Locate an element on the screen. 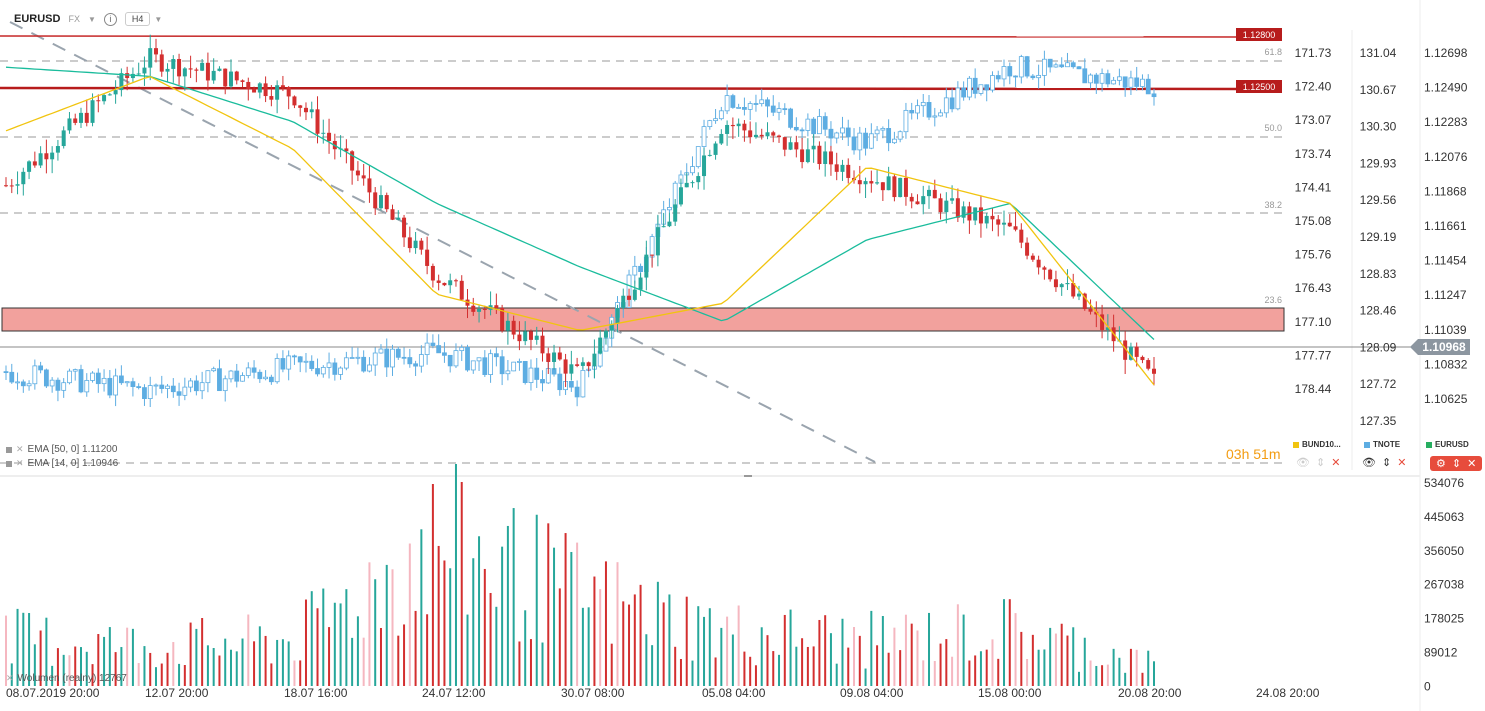  volume-legend: ✕ Wolumen (realny) 12767 is located at coordinates (66, 678).